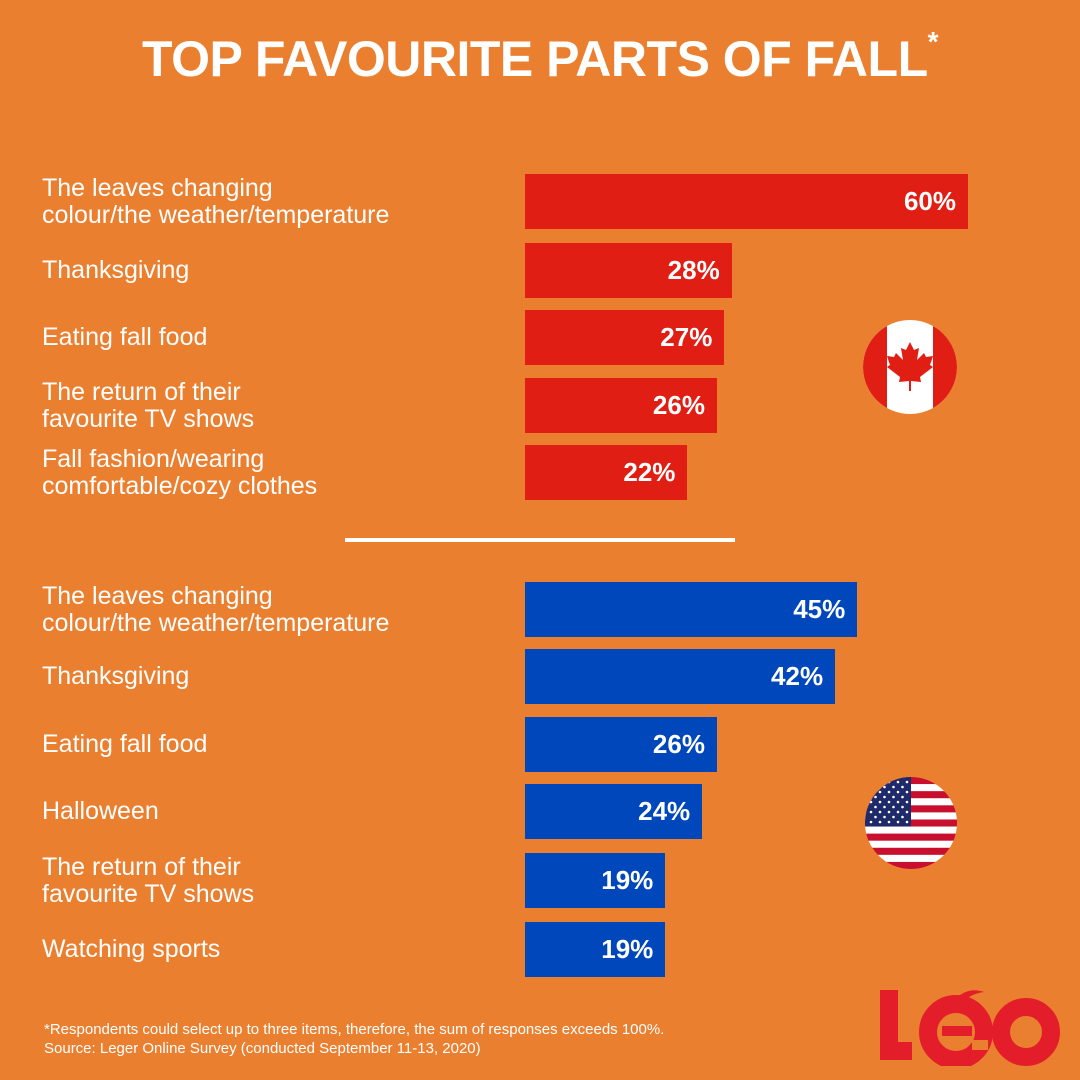 The image size is (1080, 1080). I want to click on bar: 22%, so click(606, 472).